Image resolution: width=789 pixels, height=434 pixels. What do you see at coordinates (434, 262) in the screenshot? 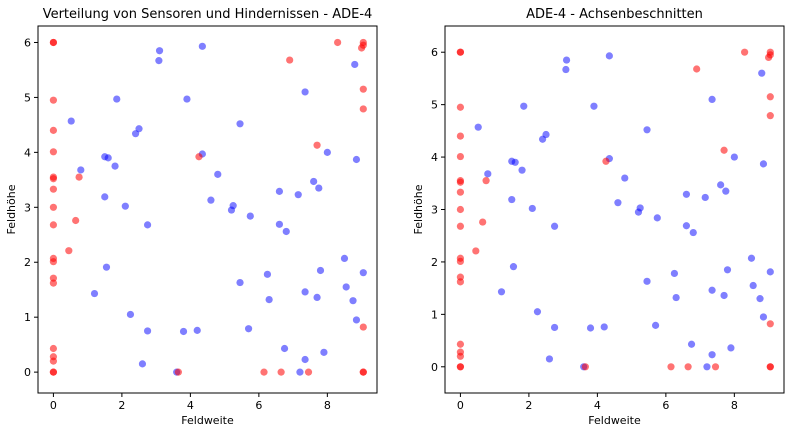
I see `right-y-tick-label-2: 2` at bounding box center [434, 262].